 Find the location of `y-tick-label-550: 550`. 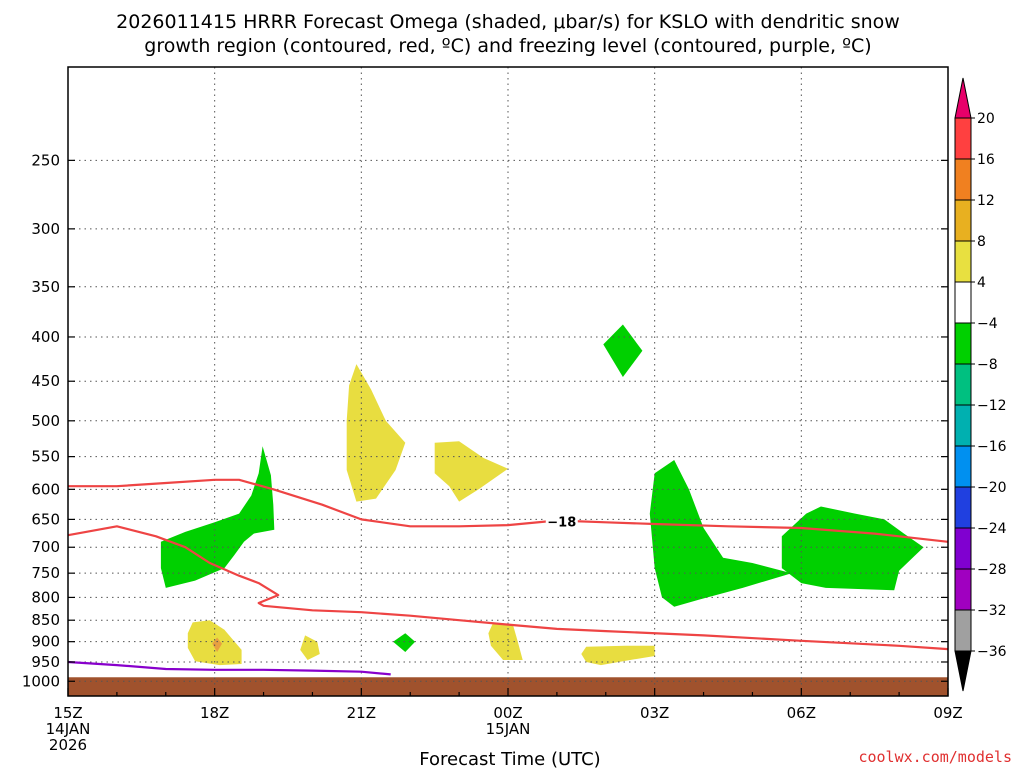

y-tick-label-550: 550 is located at coordinates (45, 457).